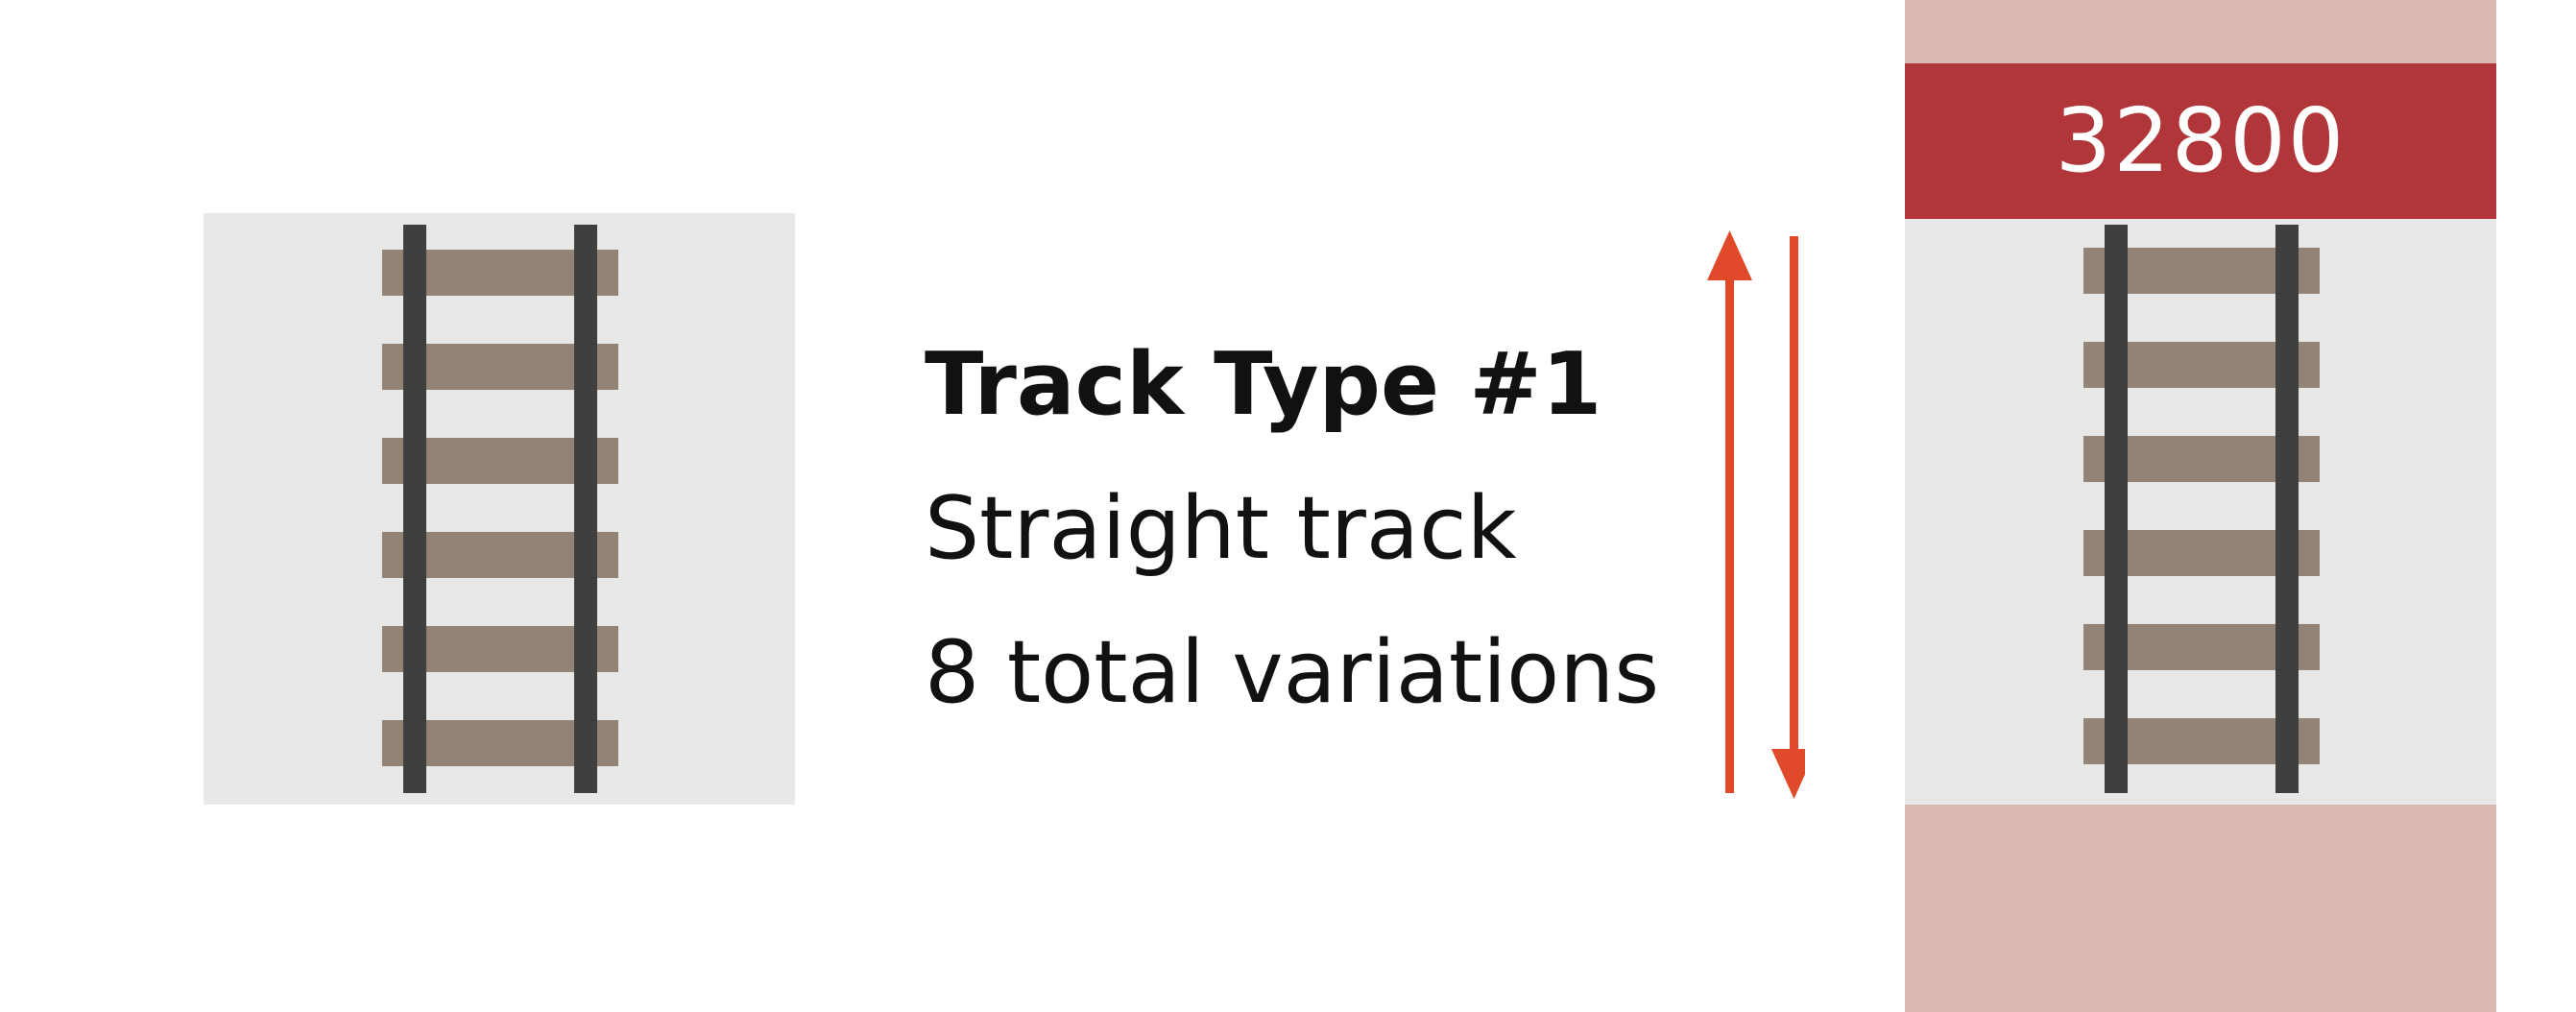 This screenshot has width=2576, height=1012. What do you see at coordinates (2200, 141) in the screenshot?
I see `track-id-banner: 32800` at bounding box center [2200, 141].